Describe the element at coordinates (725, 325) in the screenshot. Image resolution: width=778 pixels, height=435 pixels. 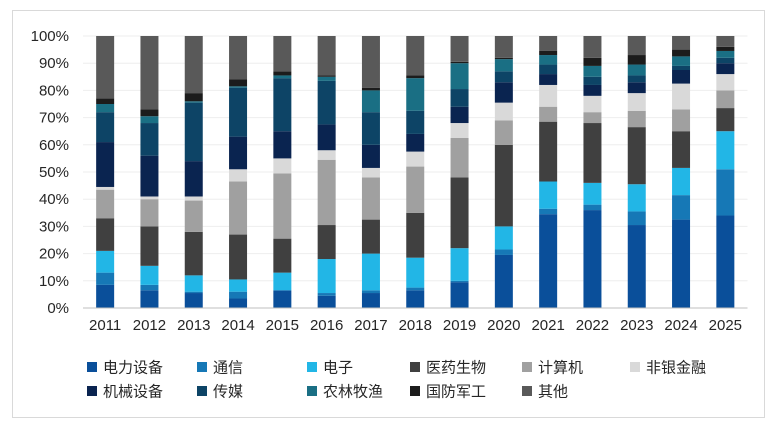
I see `x-tick-label: 2025` at that location.